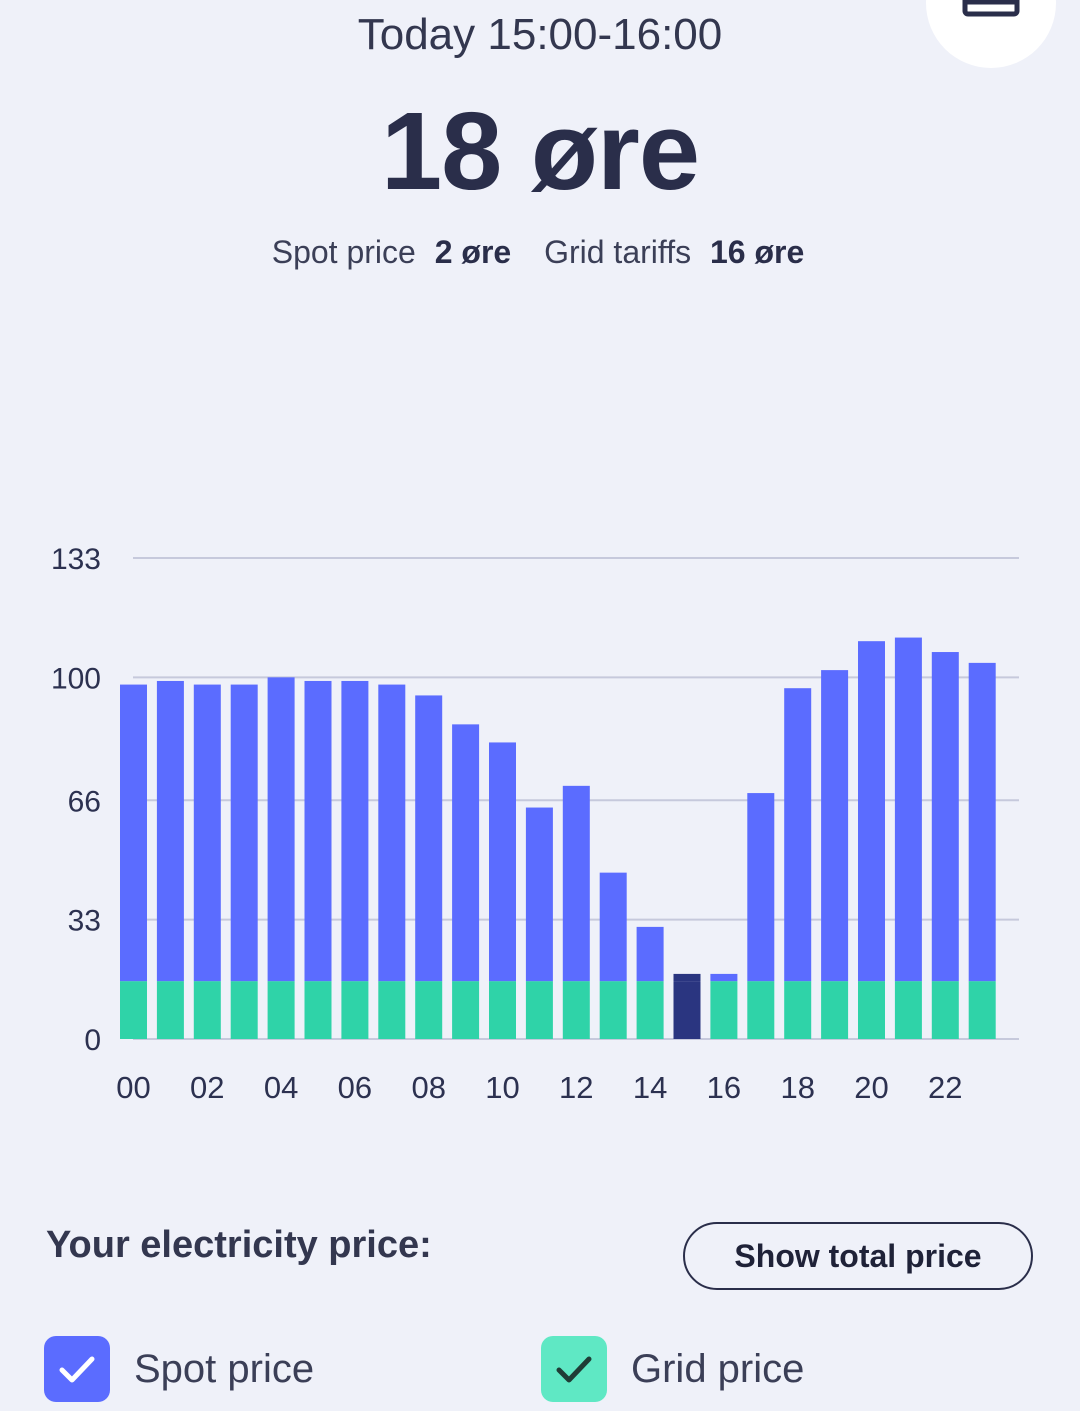  What do you see at coordinates (355, 1087) in the screenshot?
I see `x-tick-label: 06` at bounding box center [355, 1087].